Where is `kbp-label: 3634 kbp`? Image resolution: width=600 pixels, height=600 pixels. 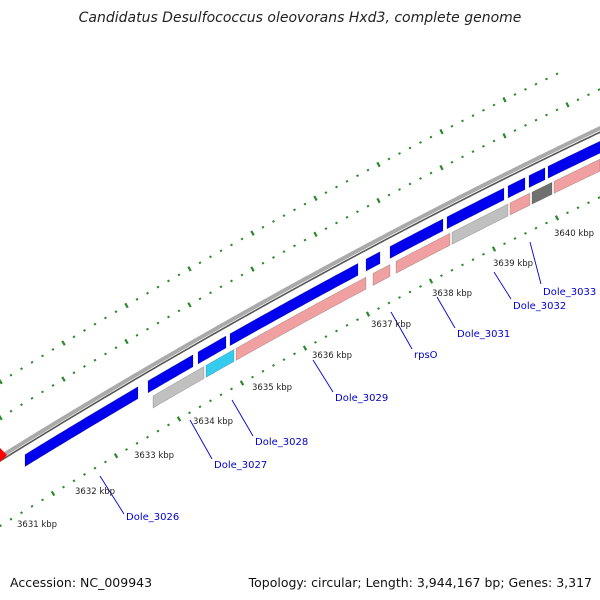 kbp-label: 3634 kbp is located at coordinates (213, 422).